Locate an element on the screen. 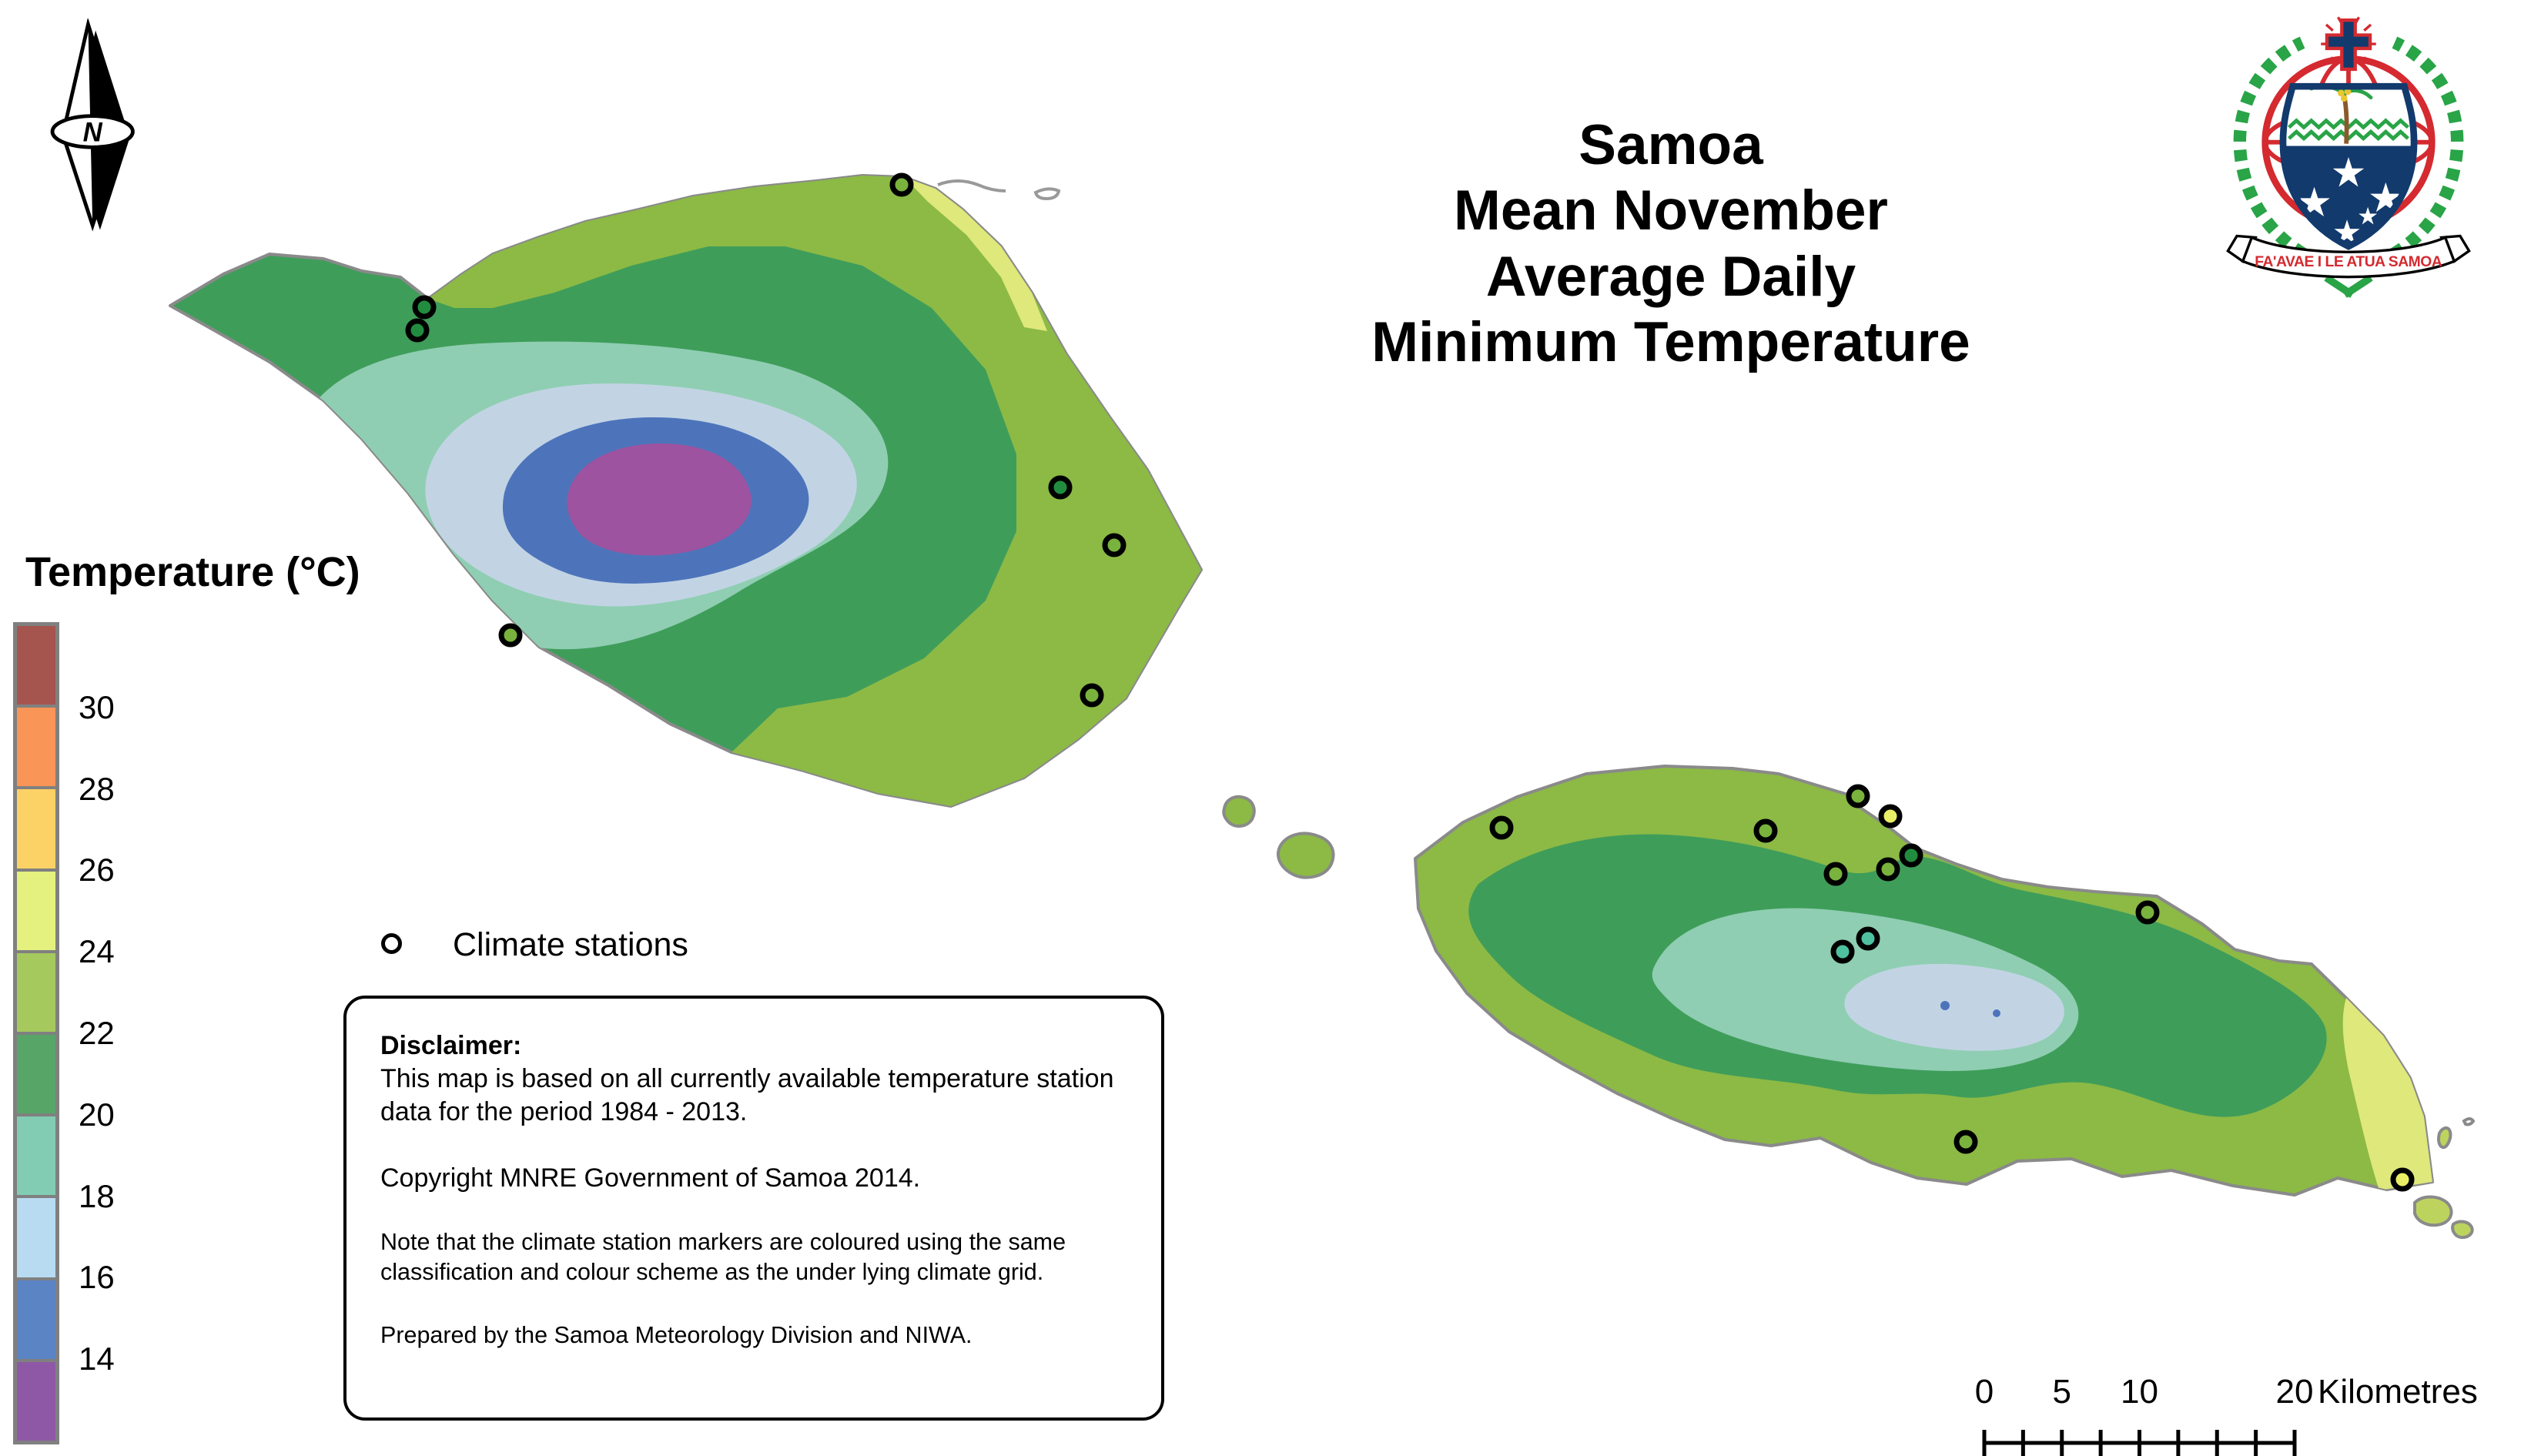 The width and height of the screenshot is (2541, 1456). disclaimer-paragraph: Copyright MNRE Government of Samoa 2014. is located at coordinates (650, 1178).